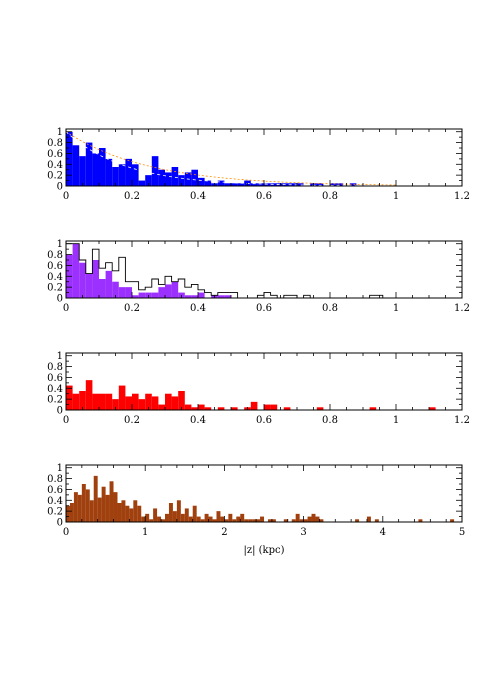 This screenshot has height=694, width=491. What do you see at coordinates (132, 420) in the screenshot?
I see `x-tick-label: 0.2` at bounding box center [132, 420].